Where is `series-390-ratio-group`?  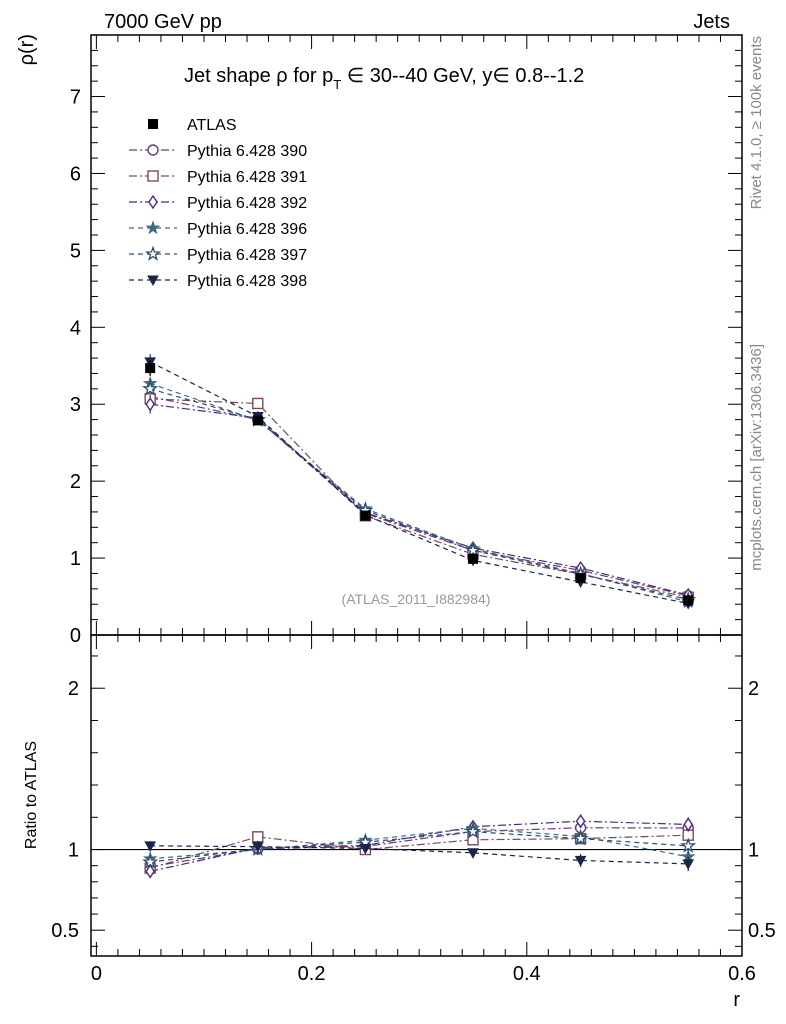
series-390-ratio-group is located at coordinates (419, 846).